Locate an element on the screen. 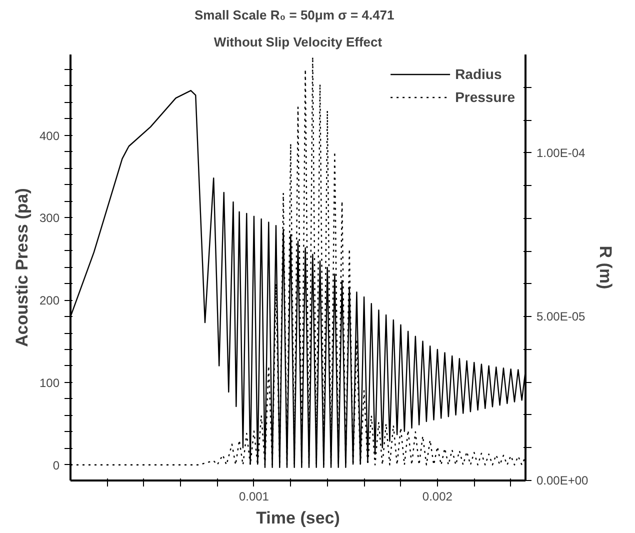  chart-subtitle: Without Slip Velocity Effect is located at coordinates (298, 42).